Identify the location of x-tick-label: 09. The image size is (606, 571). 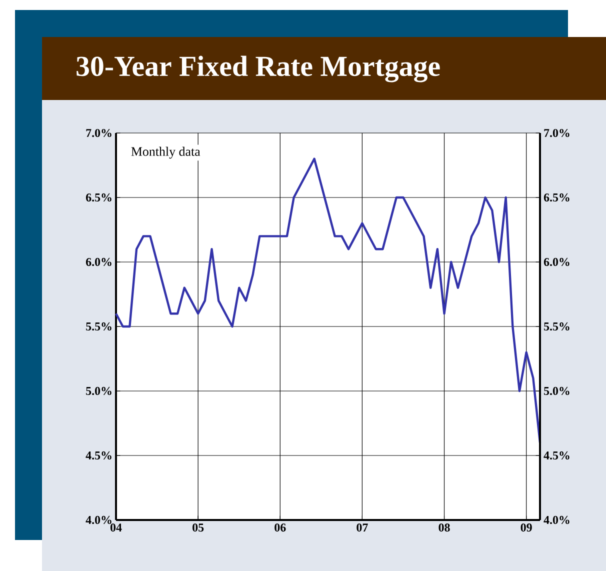
(526, 528).